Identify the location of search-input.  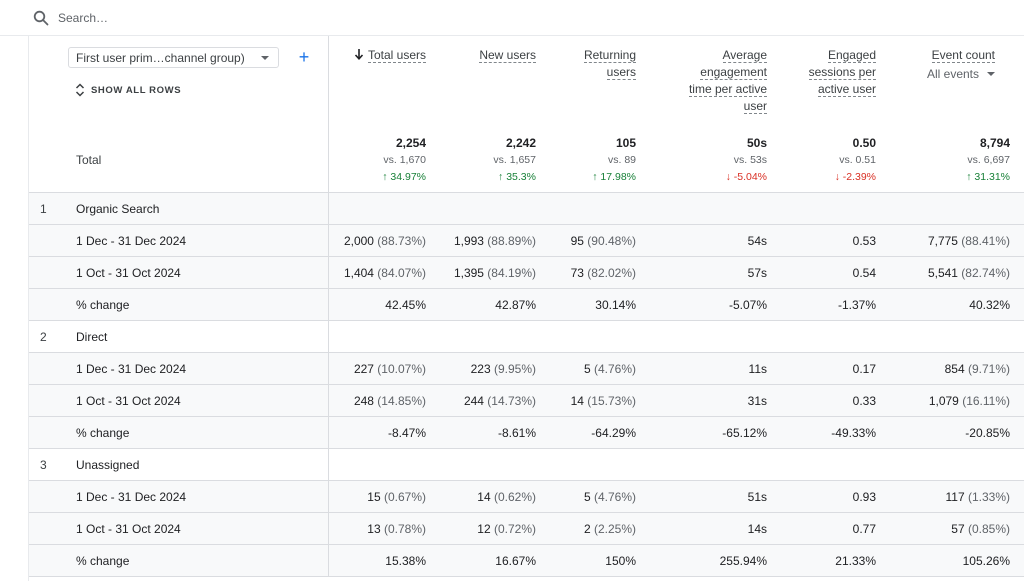
(258, 18).